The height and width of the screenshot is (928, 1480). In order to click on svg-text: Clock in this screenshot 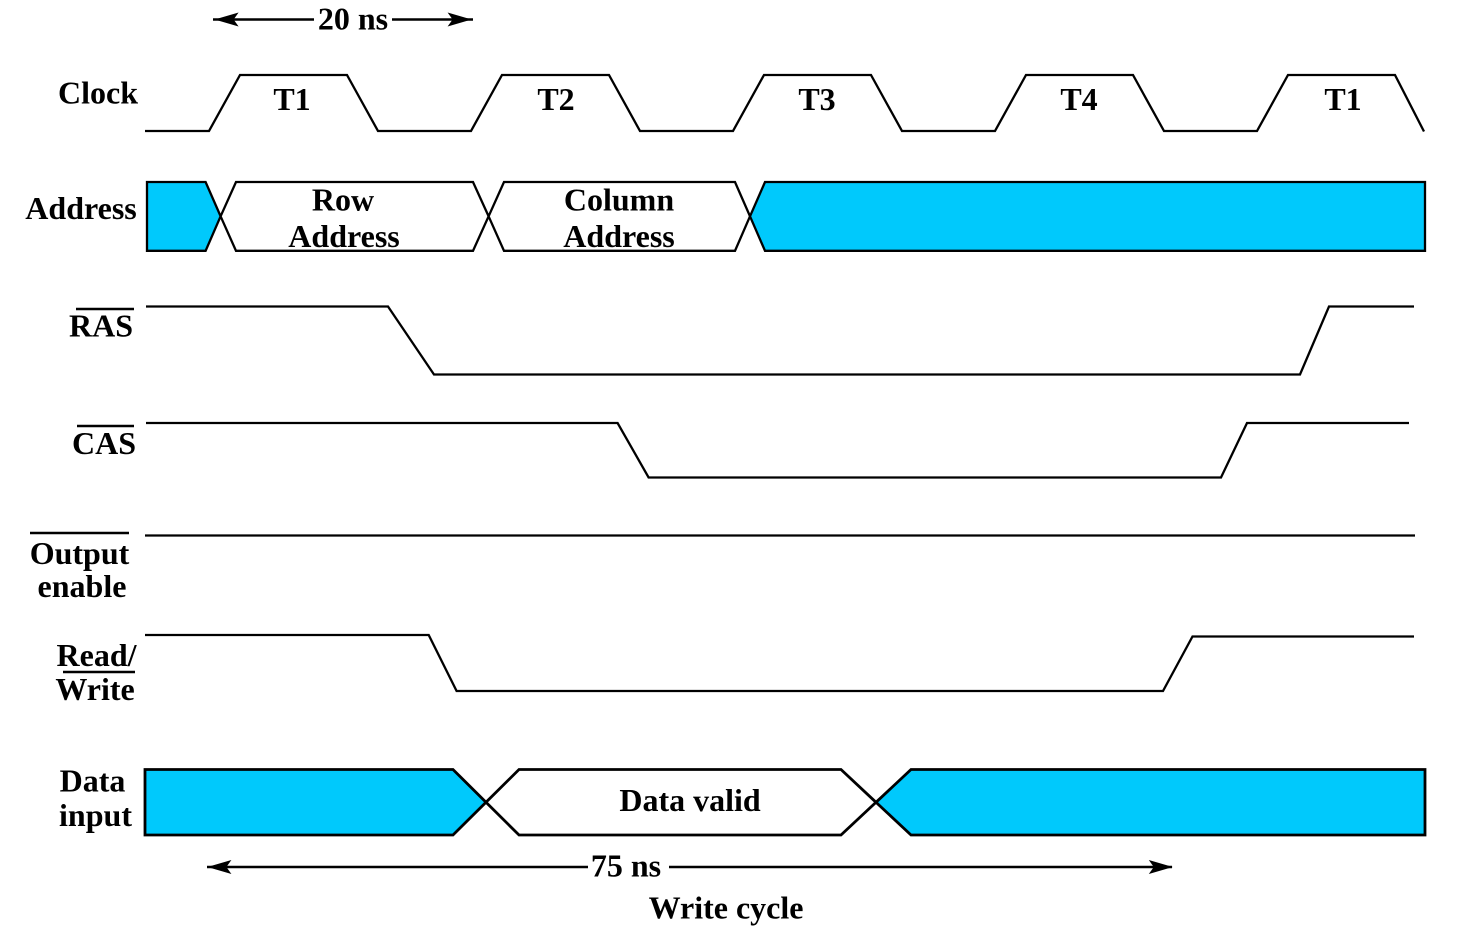, I will do `click(98, 93)`.